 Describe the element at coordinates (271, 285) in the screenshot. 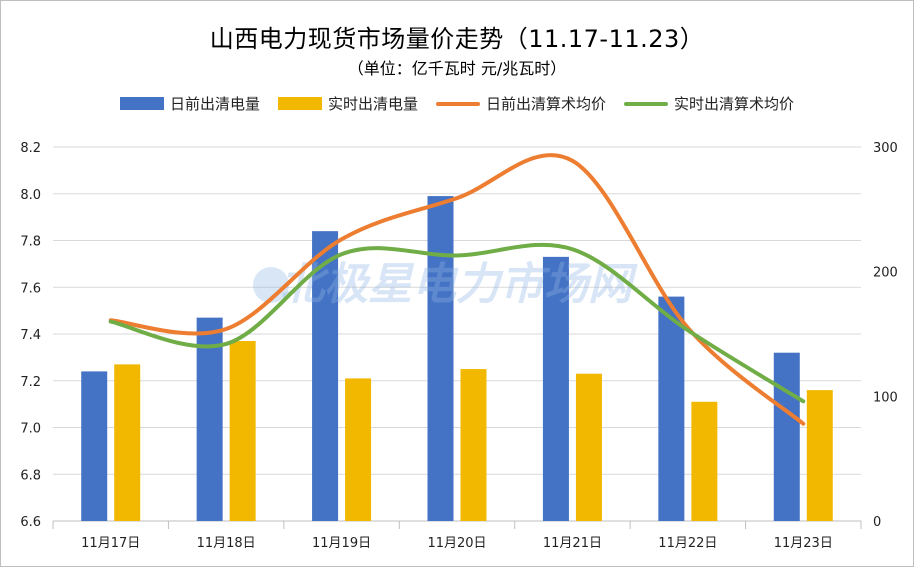

I see `watermark-logo-icon` at that location.